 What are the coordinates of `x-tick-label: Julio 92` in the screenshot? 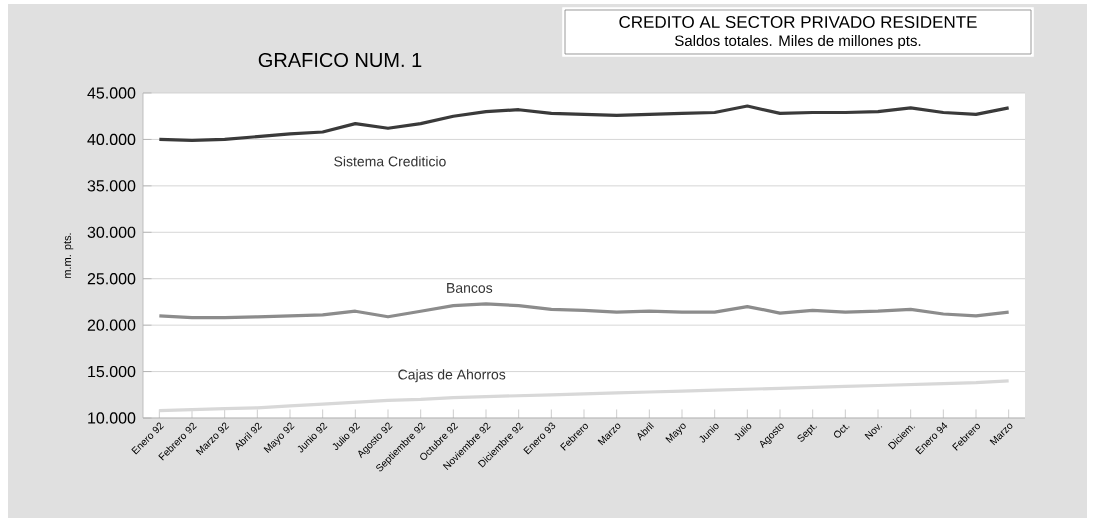 It's located at (346, 436).